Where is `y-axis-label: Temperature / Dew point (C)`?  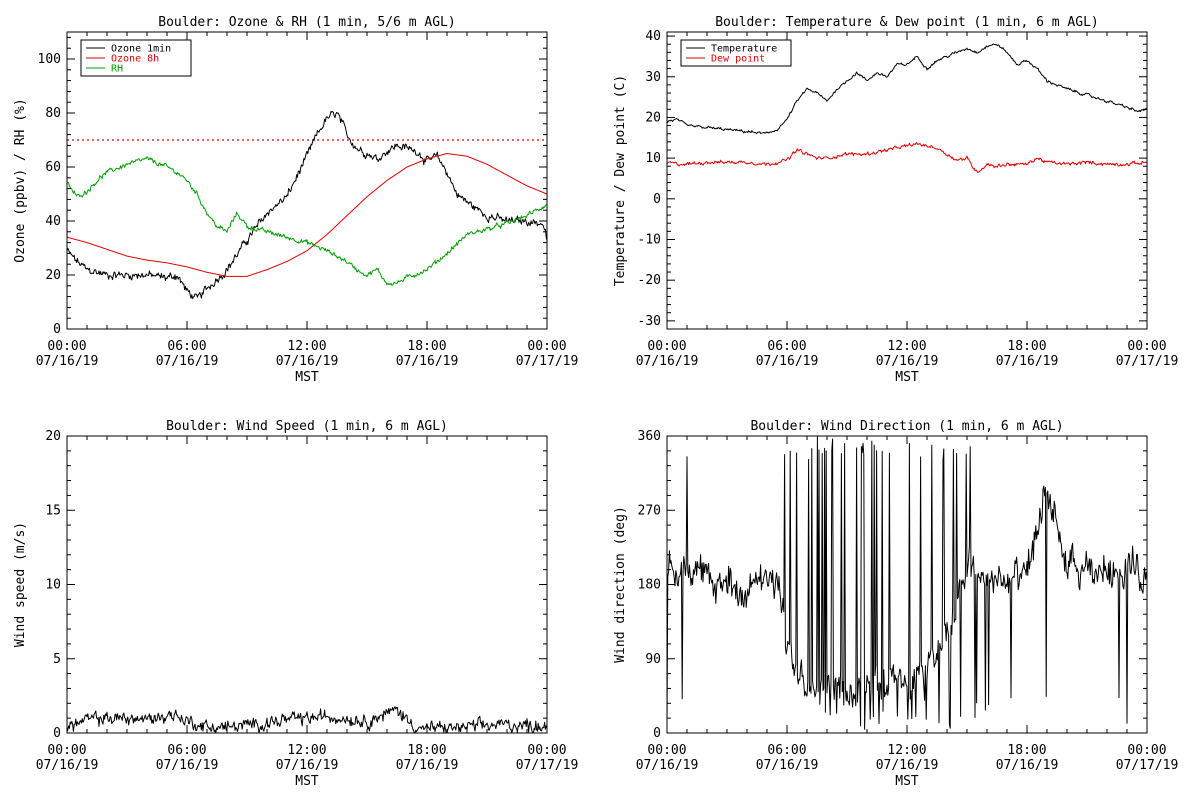 y-axis-label: Temperature / Dew point (C) is located at coordinates (620, 180).